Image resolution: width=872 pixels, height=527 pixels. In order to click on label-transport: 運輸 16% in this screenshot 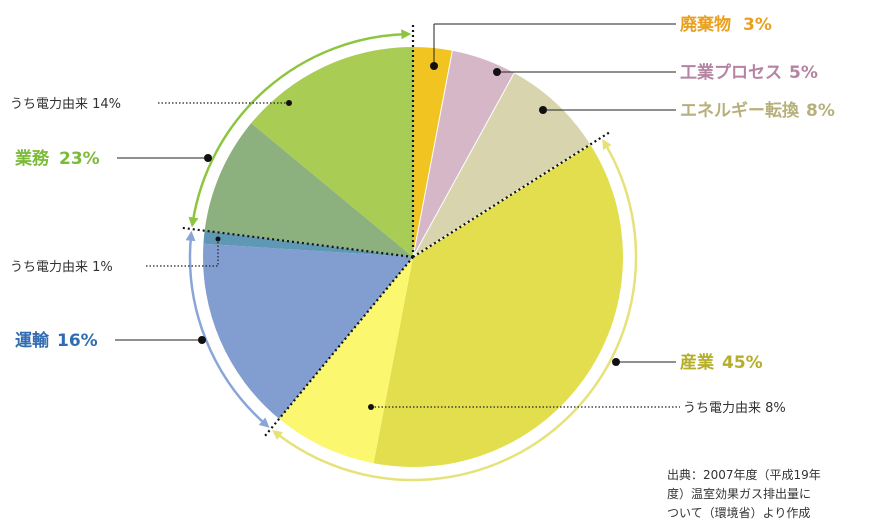, I will do `click(56, 340)`.